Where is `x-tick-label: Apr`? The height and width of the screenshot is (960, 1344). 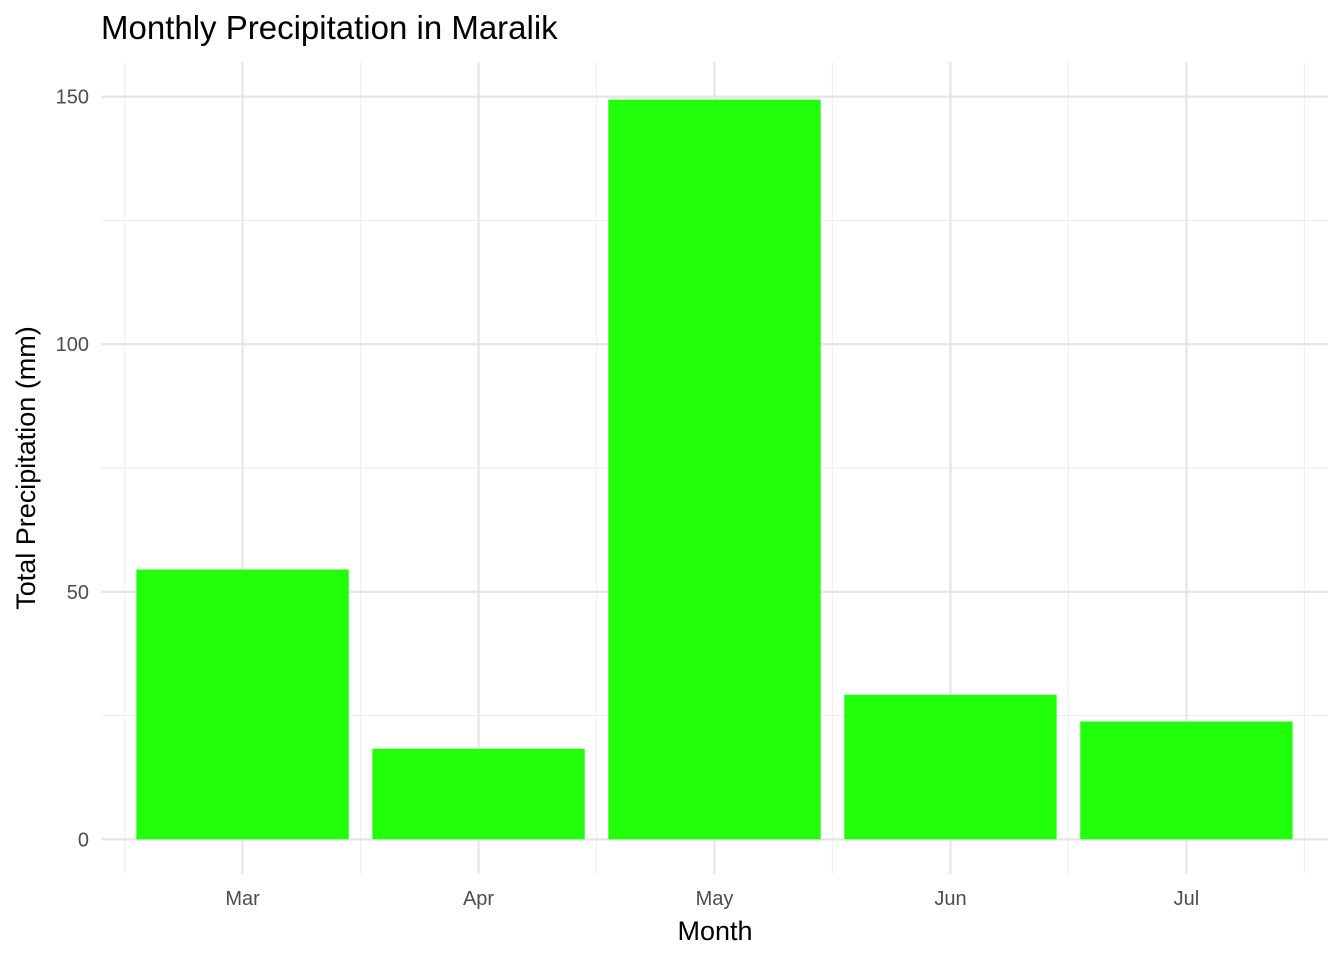
x-tick-label: Apr is located at coordinates (478, 899).